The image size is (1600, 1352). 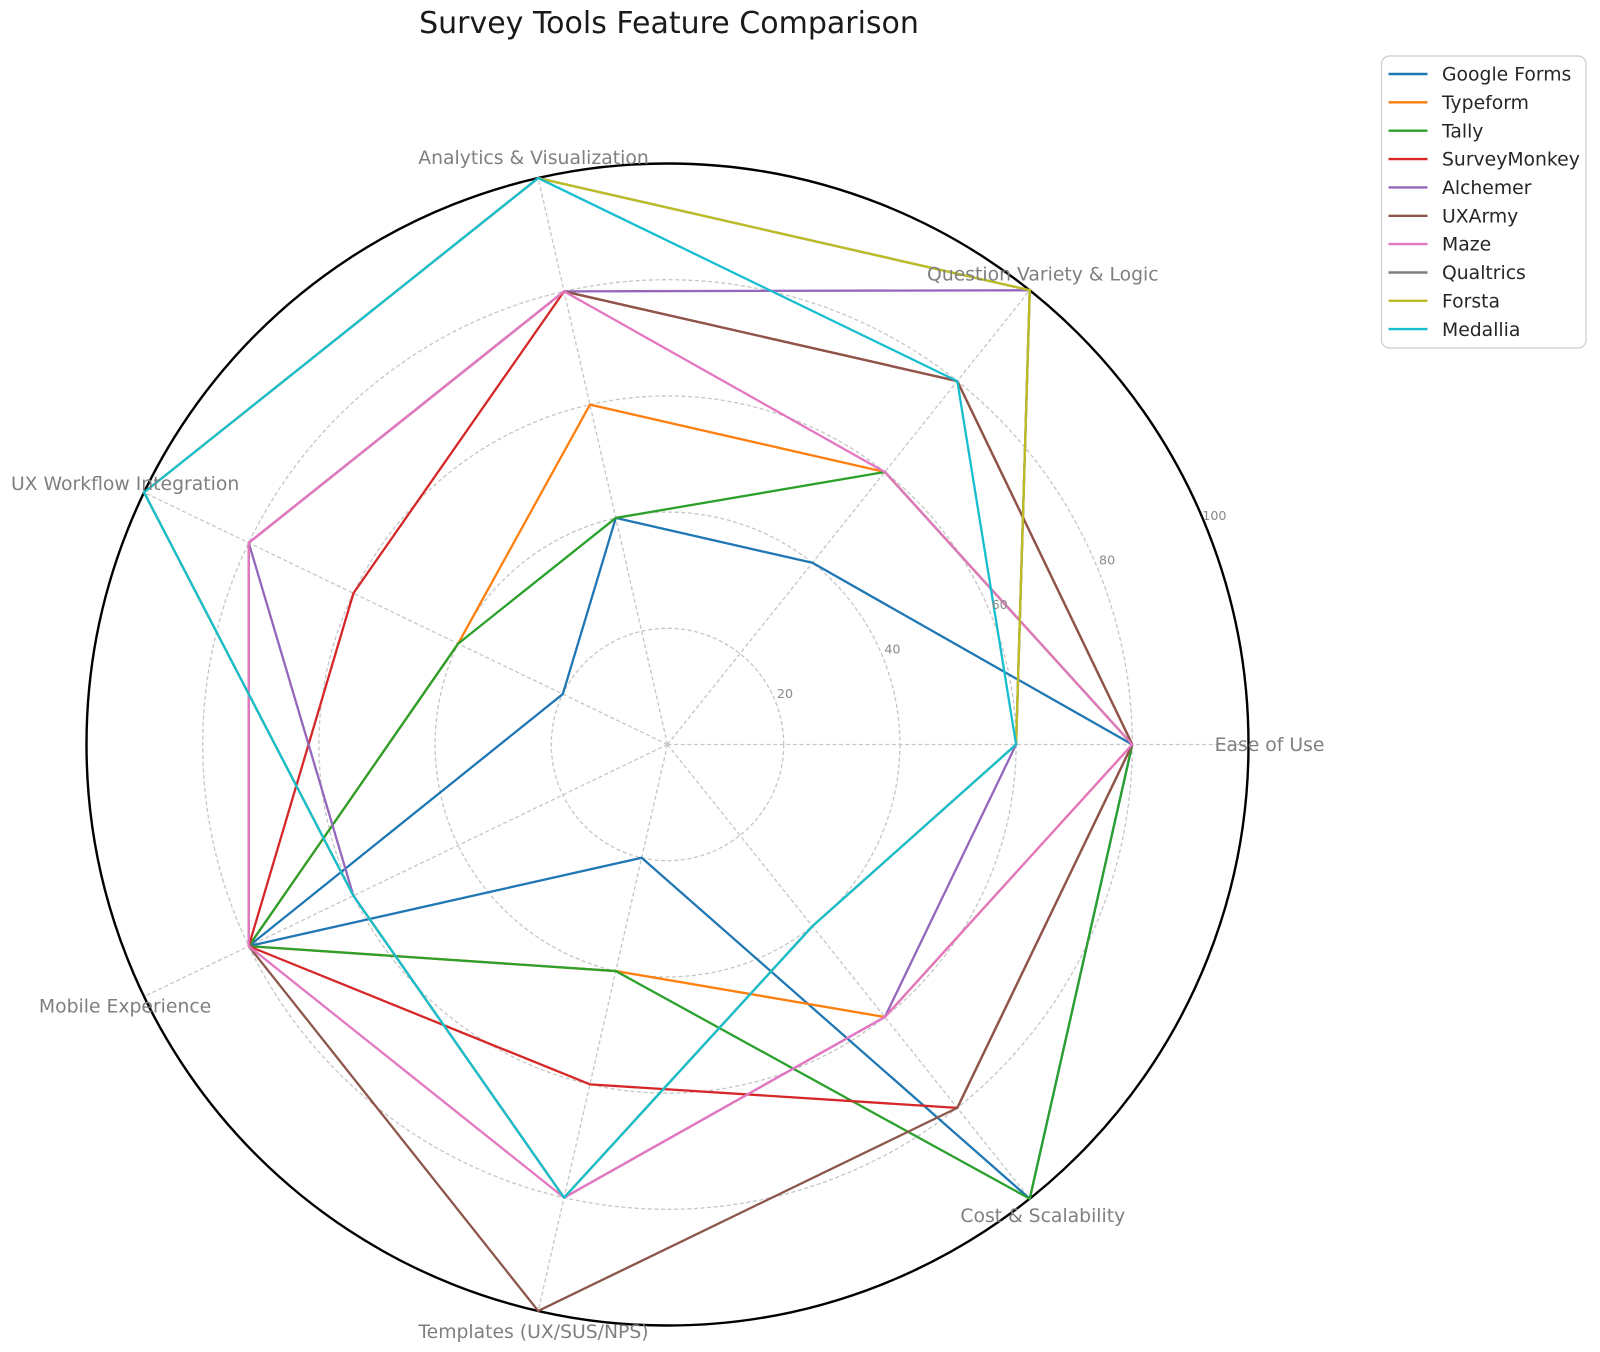 What do you see at coordinates (125, 484) in the screenshot?
I see `category-label-ux-workflow-integration: UX Workflow Integration` at bounding box center [125, 484].